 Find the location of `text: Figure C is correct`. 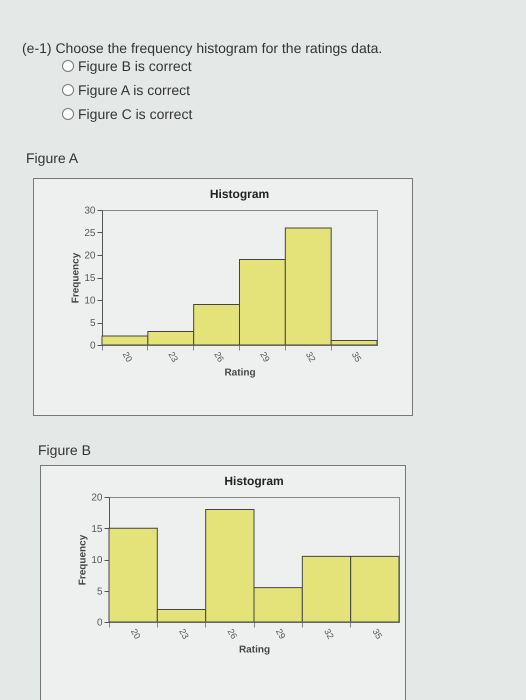

text: Figure C is correct is located at coordinates (135, 114).